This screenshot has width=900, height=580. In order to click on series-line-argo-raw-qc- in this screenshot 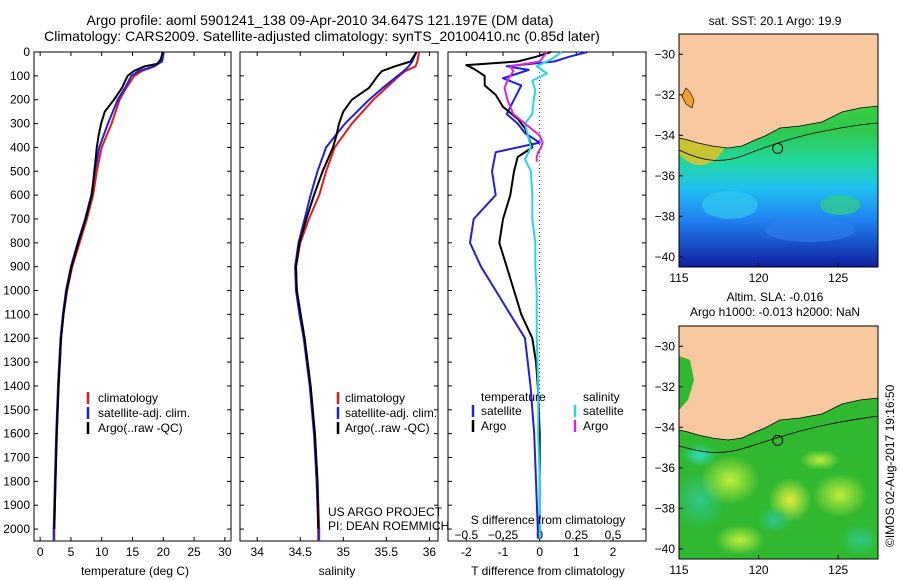, I will do `click(356, 290)`.